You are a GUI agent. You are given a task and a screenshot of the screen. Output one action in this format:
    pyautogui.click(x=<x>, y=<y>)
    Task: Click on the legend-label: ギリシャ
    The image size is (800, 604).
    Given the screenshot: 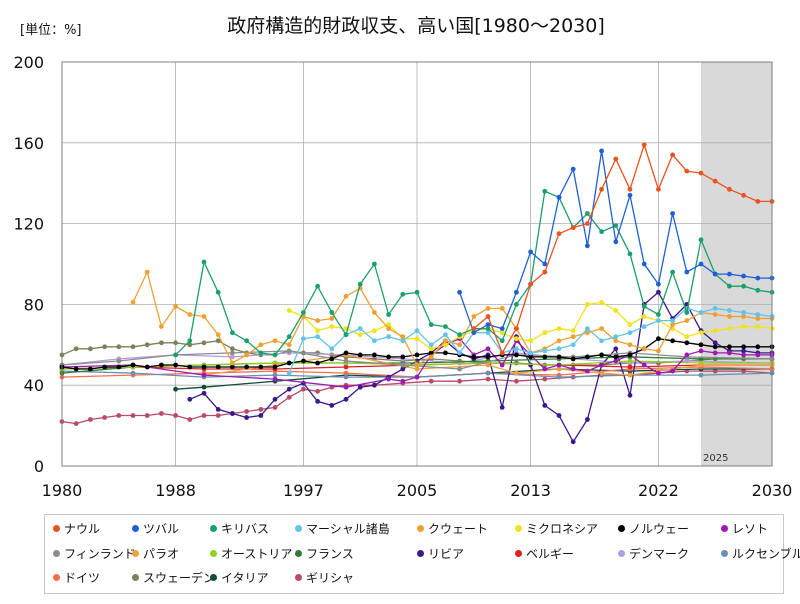 What is the action you would take?
    pyautogui.click(x=330, y=578)
    